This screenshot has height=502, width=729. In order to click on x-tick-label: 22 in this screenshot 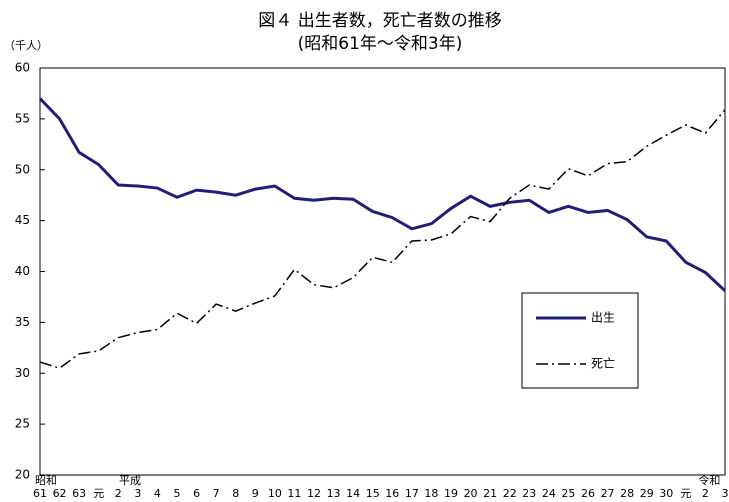, I will do `click(510, 493)`.